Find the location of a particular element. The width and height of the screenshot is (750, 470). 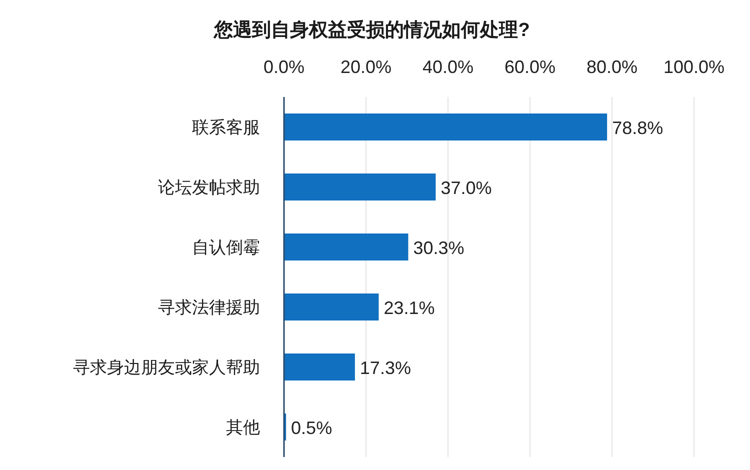

data-label: 23.1% is located at coordinates (409, 308).